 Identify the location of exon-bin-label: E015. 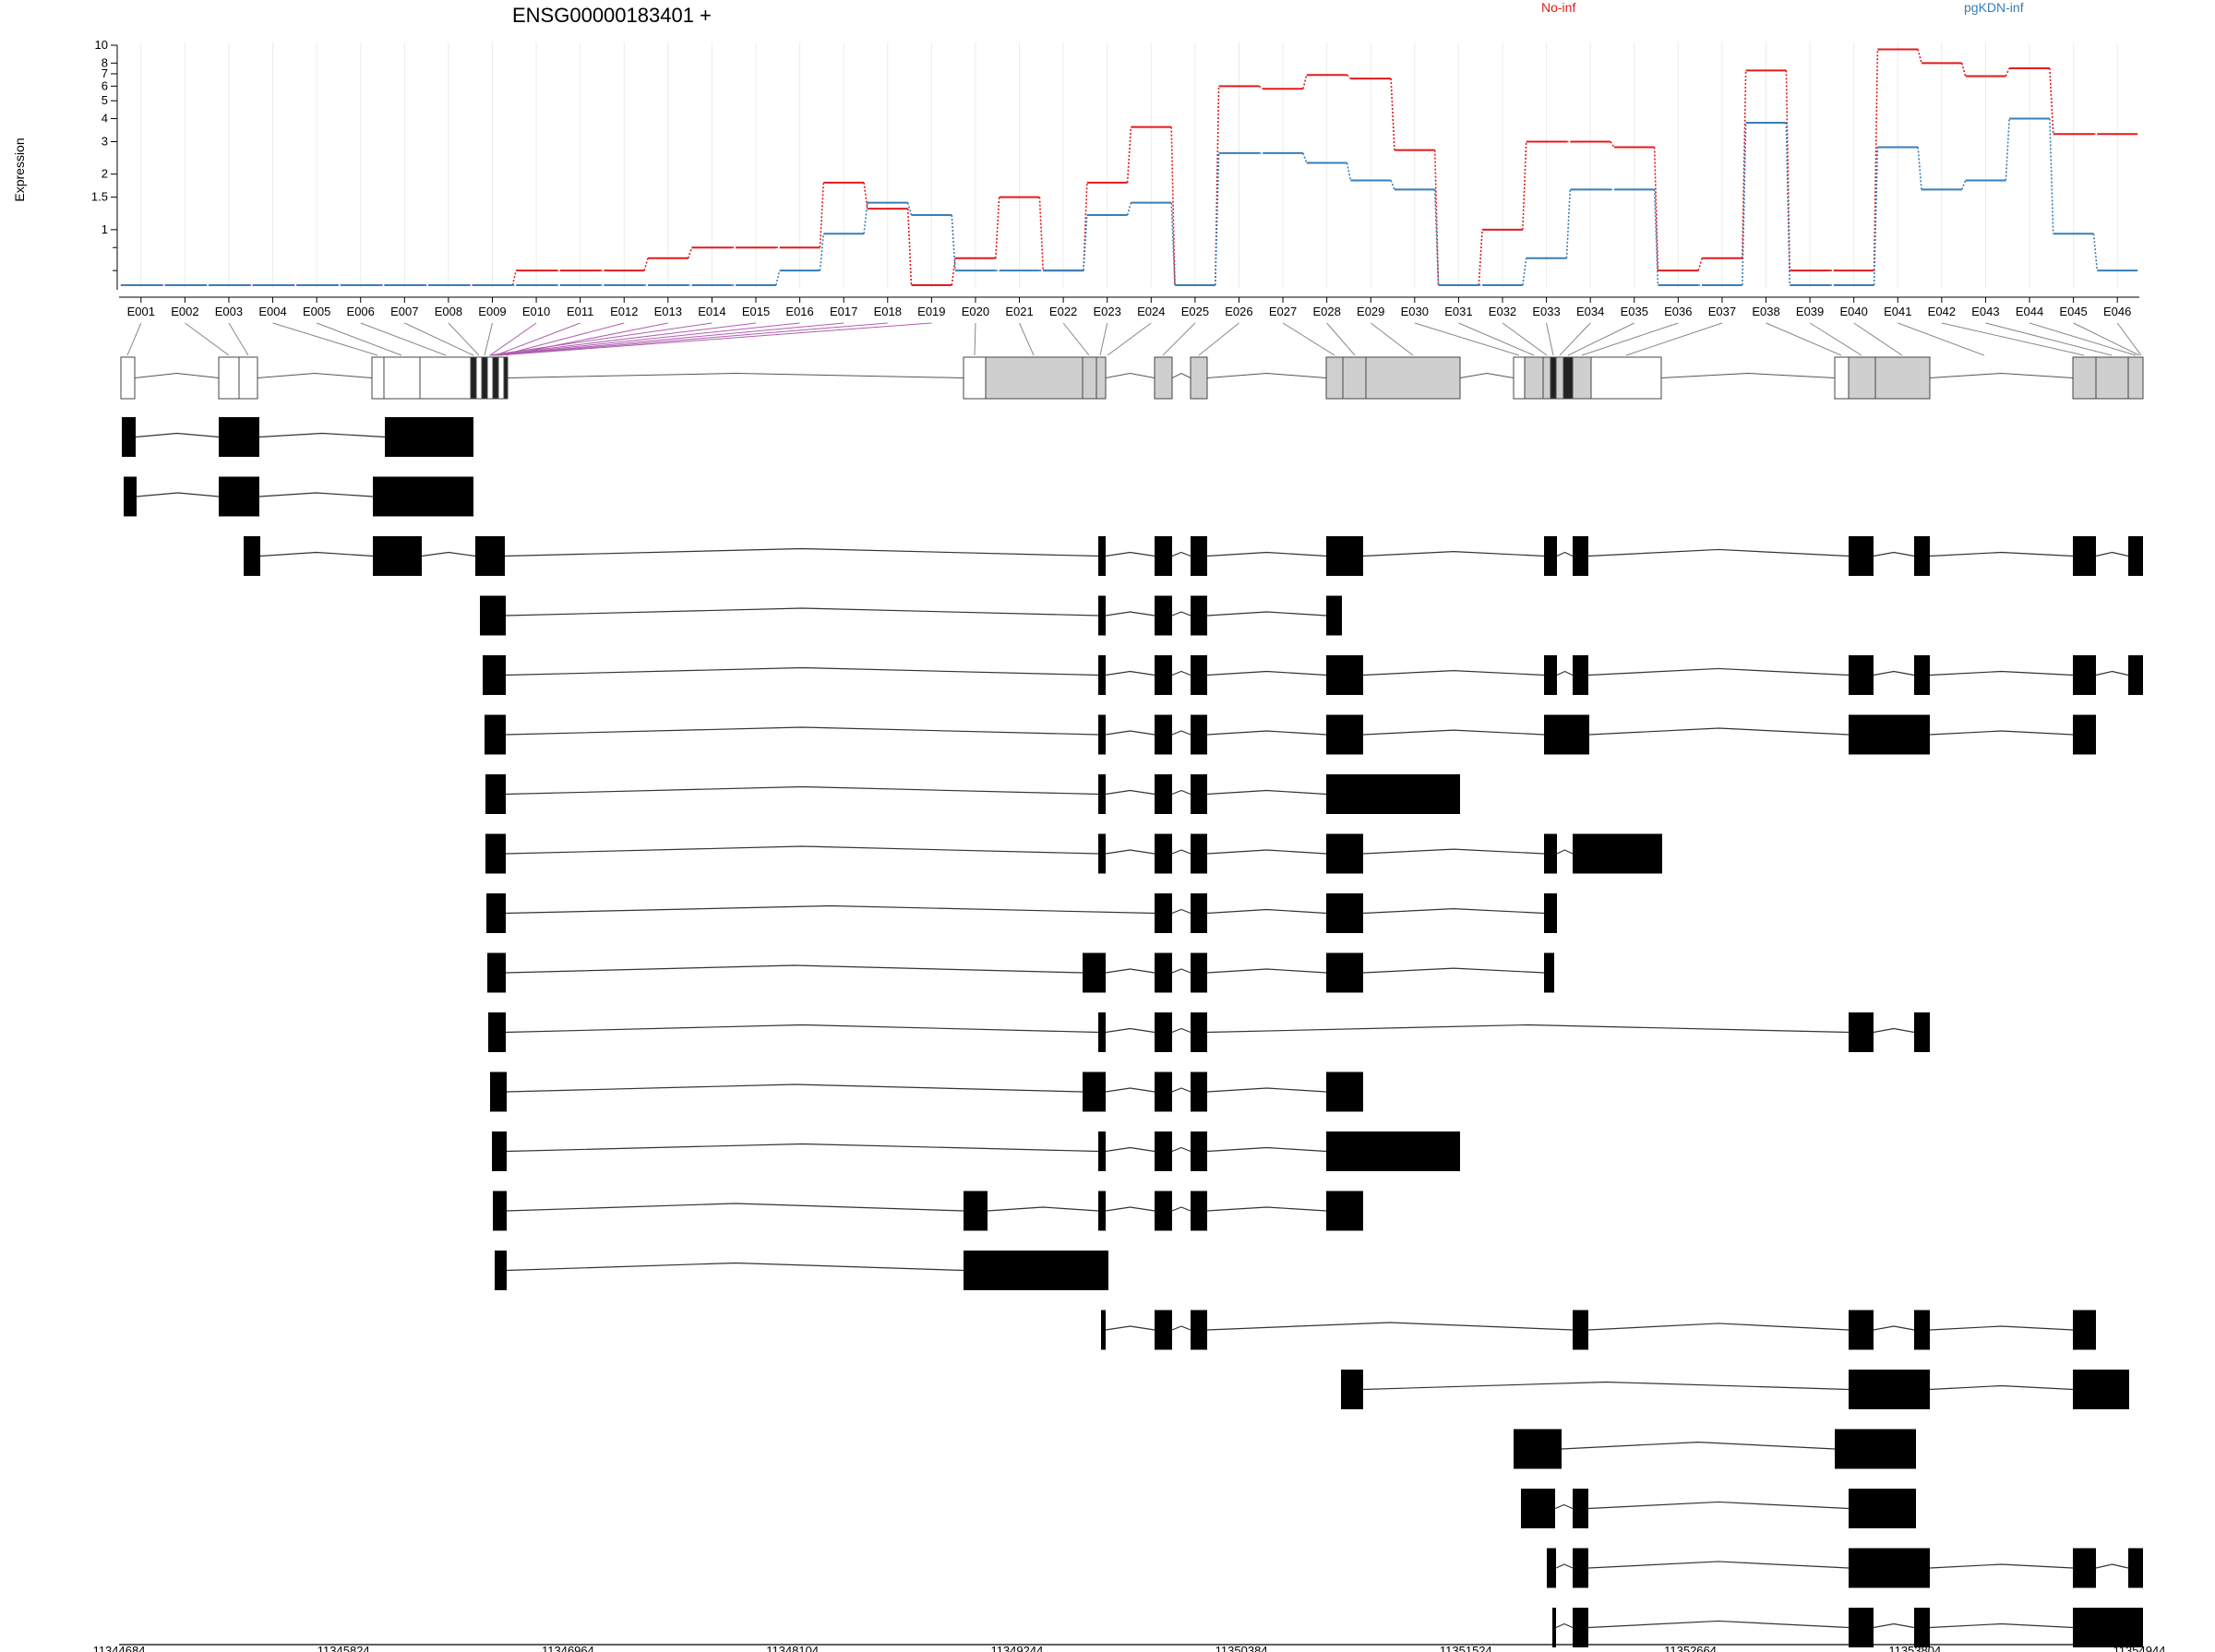
(756, 311).